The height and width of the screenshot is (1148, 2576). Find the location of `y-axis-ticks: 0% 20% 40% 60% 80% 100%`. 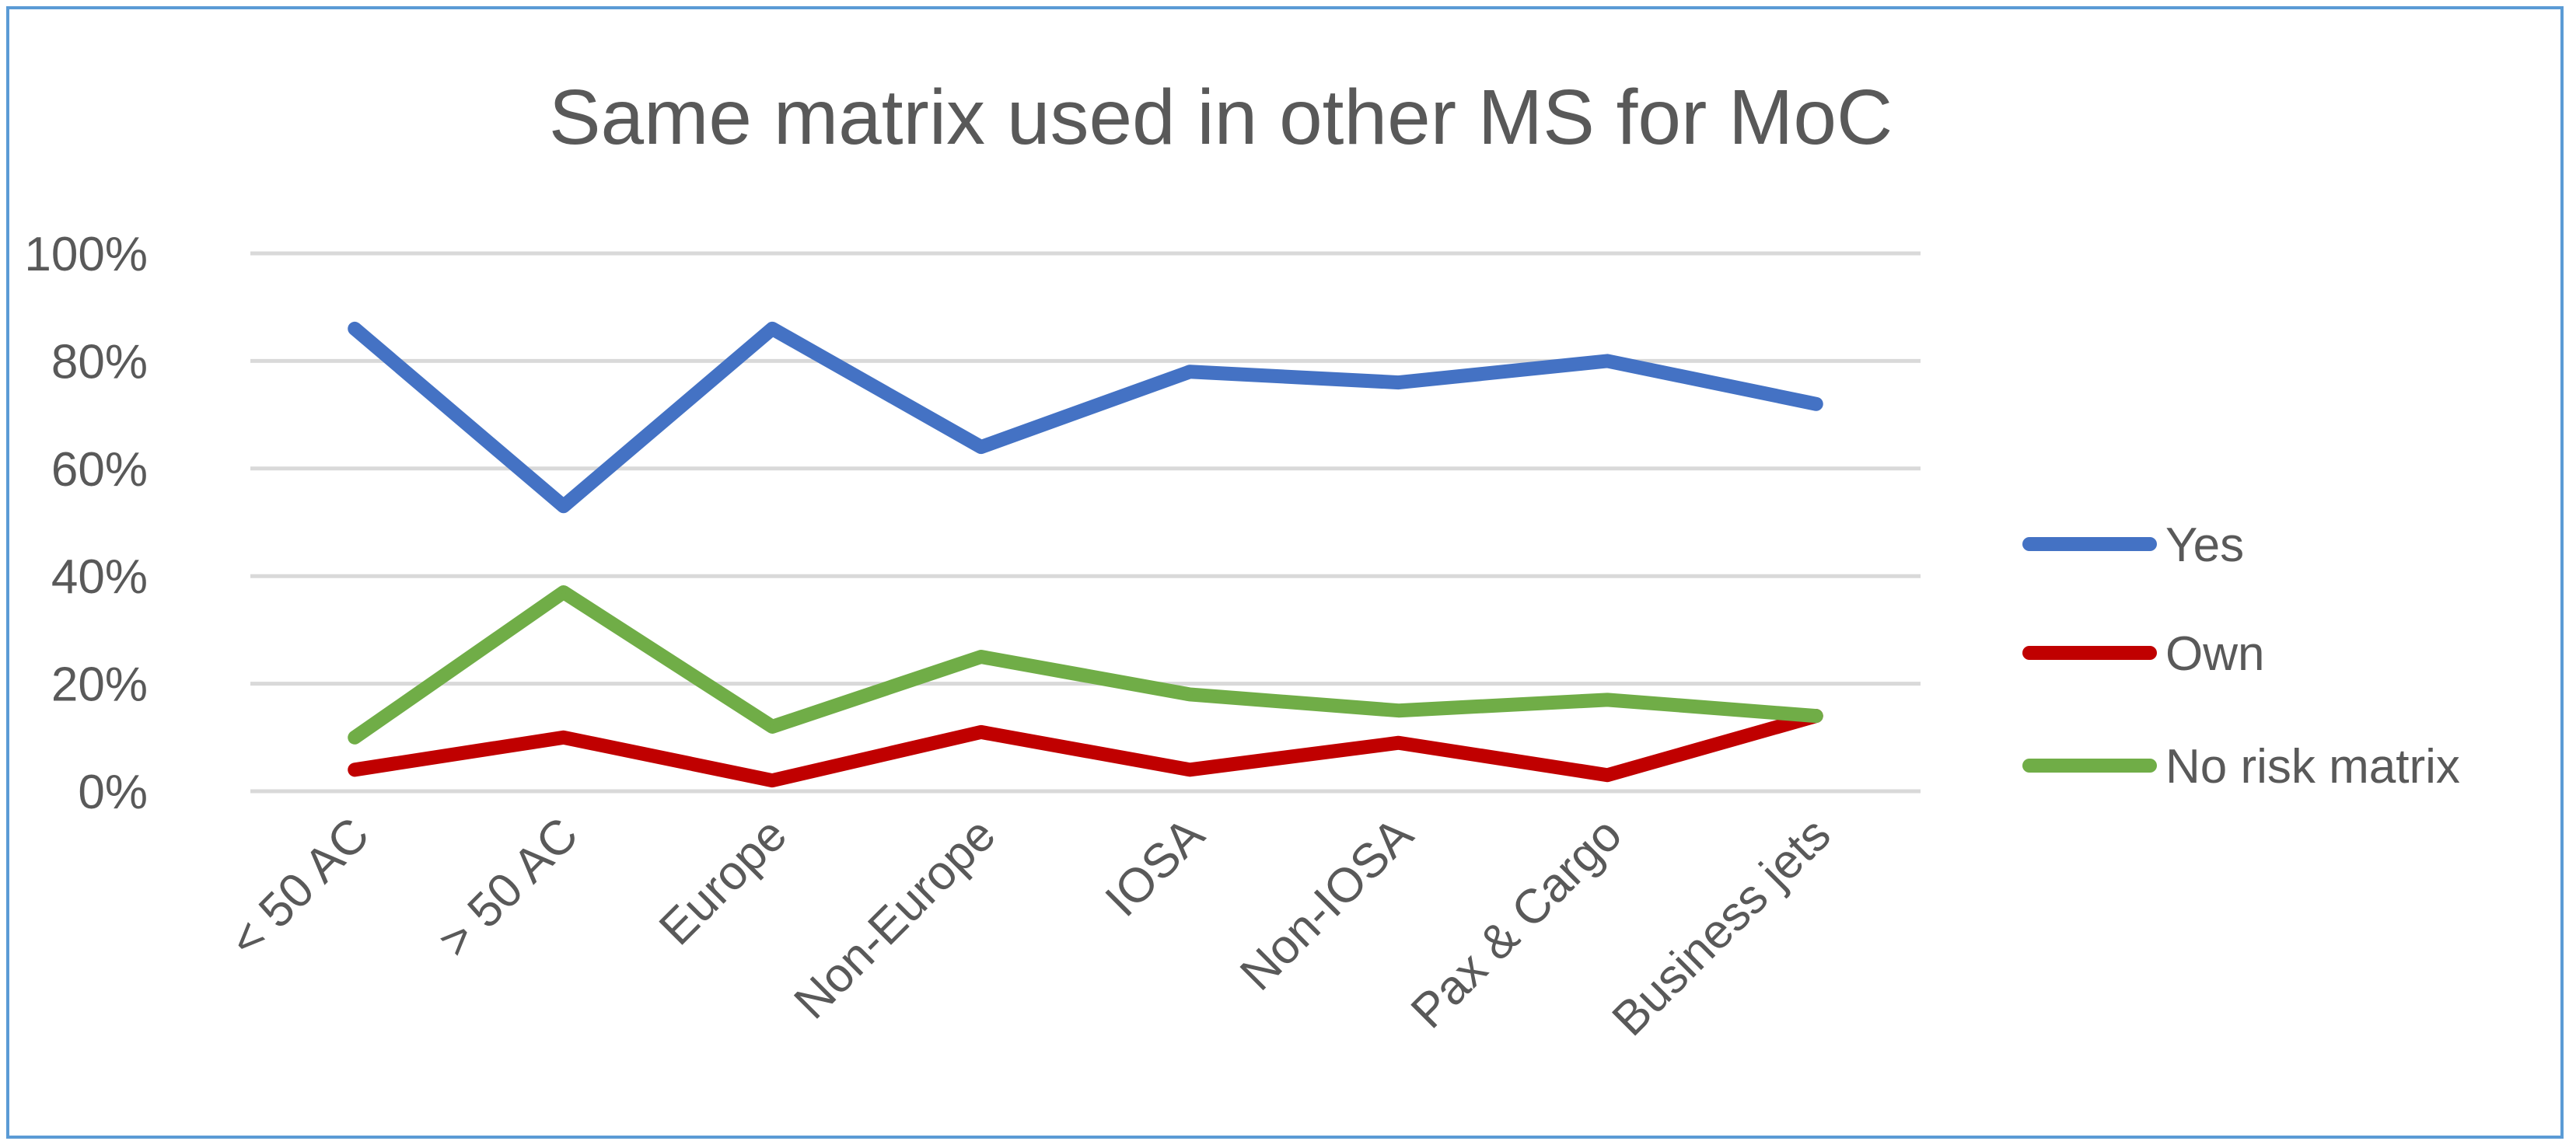

y-axis-ticks: 0% 20% 40% 60% 80% 100% is located at coordinates (86, 523).